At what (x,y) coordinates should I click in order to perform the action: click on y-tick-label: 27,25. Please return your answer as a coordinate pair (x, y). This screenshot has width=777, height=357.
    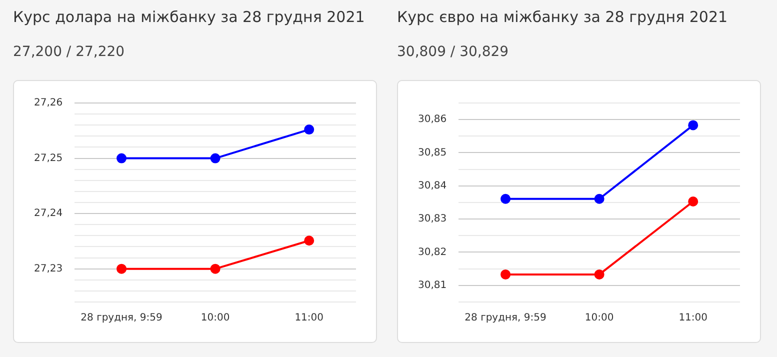
    Looking at the image, I should click on (48, 158).